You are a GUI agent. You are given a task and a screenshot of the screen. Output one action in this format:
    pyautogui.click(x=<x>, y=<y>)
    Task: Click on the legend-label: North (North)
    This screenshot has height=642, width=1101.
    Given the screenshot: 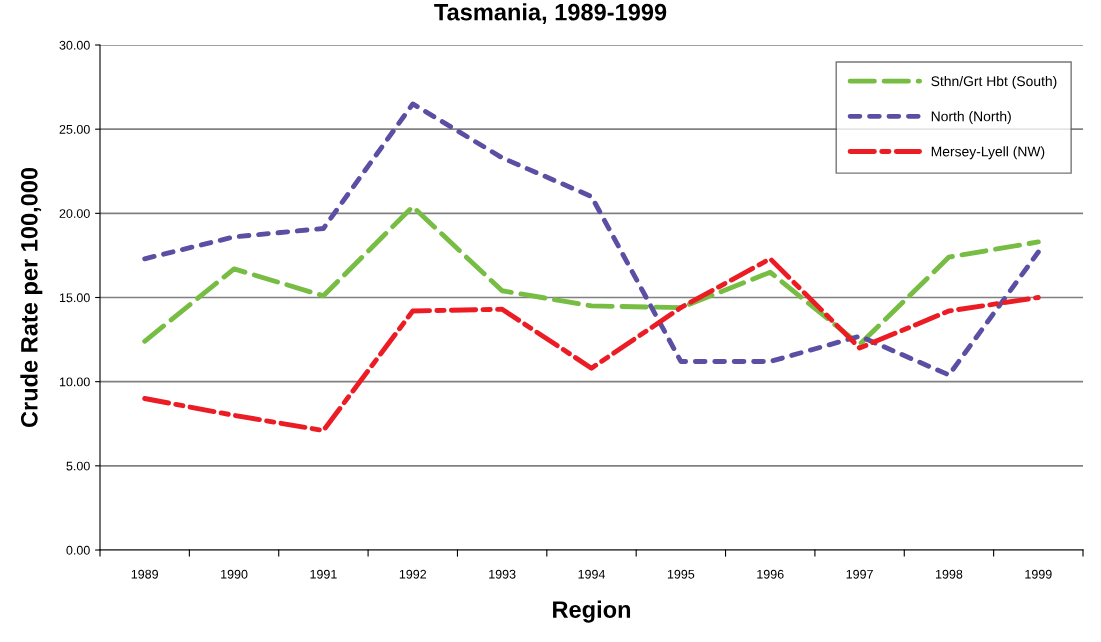 What is the action you would take?
    pyautogui.click(x=971, y=118)
    